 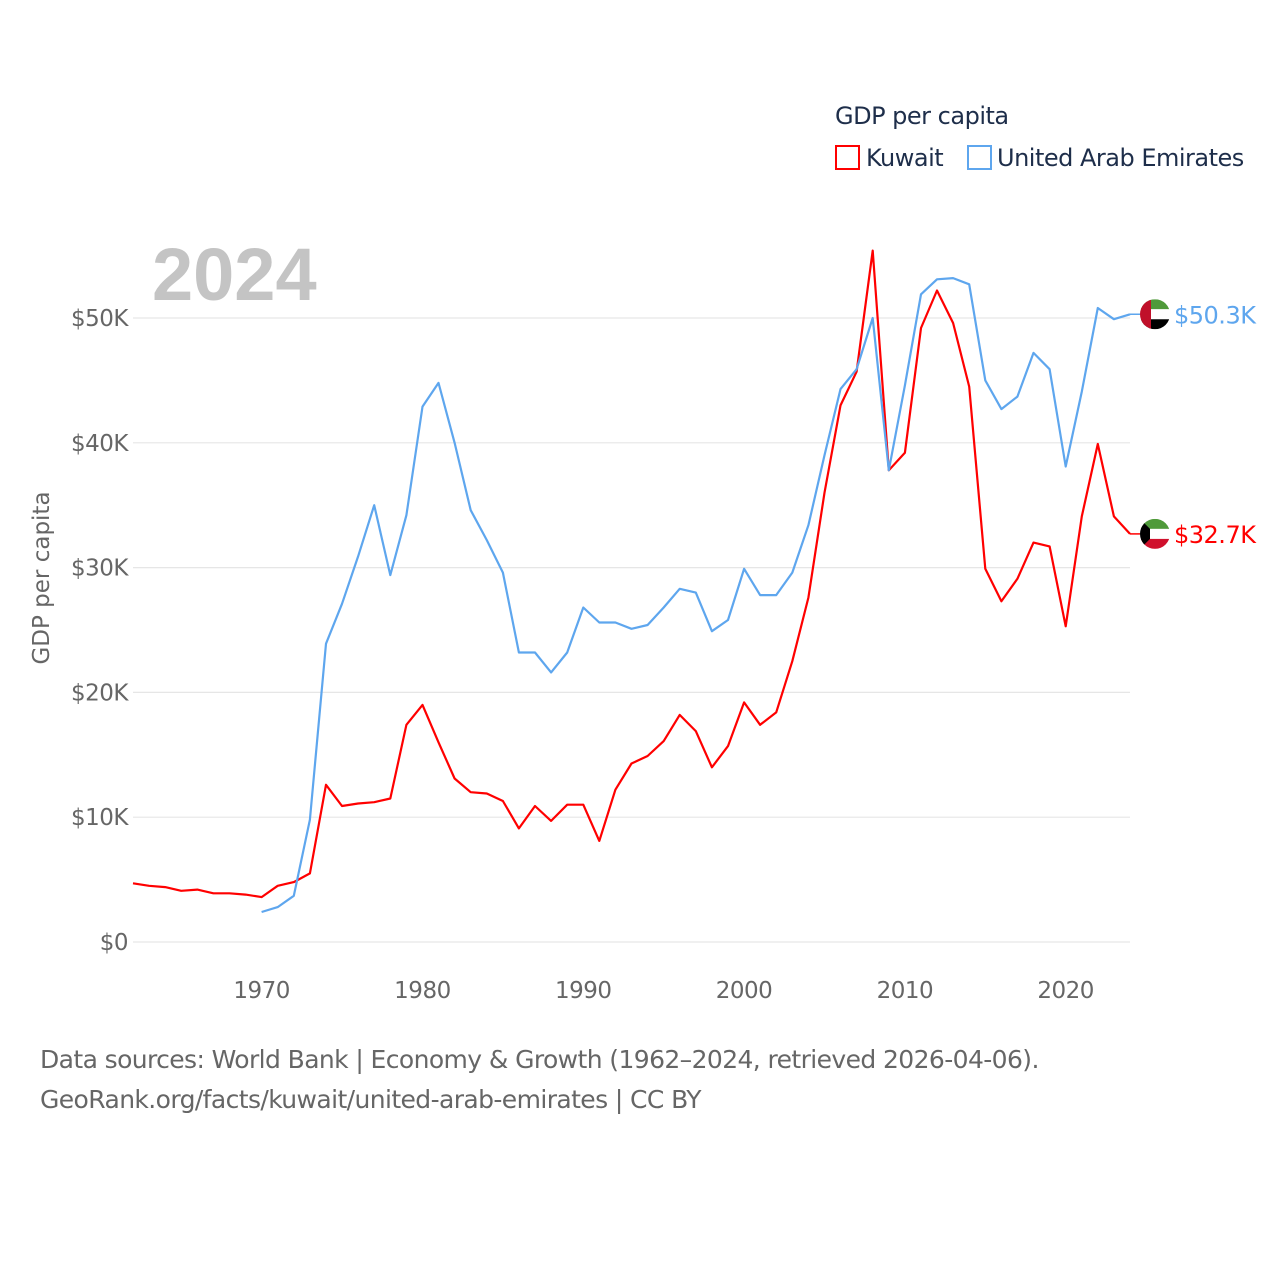 I want to click on y-tick-label: $40K, so click(x=100, y=444).